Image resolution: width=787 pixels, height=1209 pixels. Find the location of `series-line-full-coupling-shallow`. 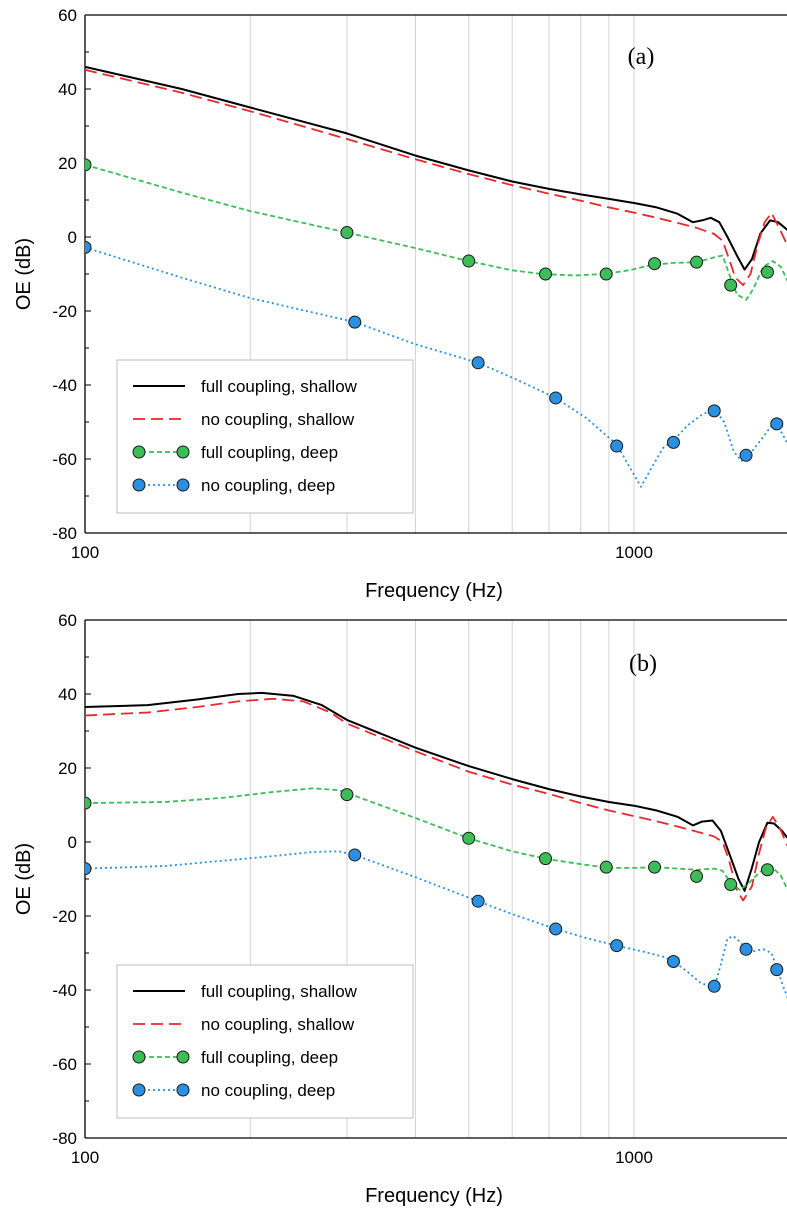

series-line-full-coupling-shallow is located at coordinates (436, 791).